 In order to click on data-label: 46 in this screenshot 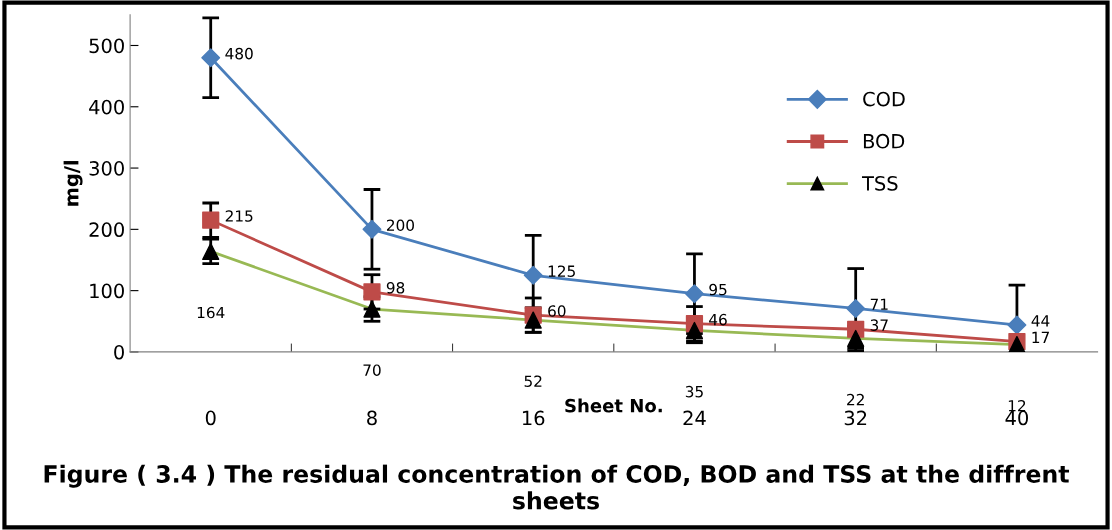, I will do `click(718, 319)`.